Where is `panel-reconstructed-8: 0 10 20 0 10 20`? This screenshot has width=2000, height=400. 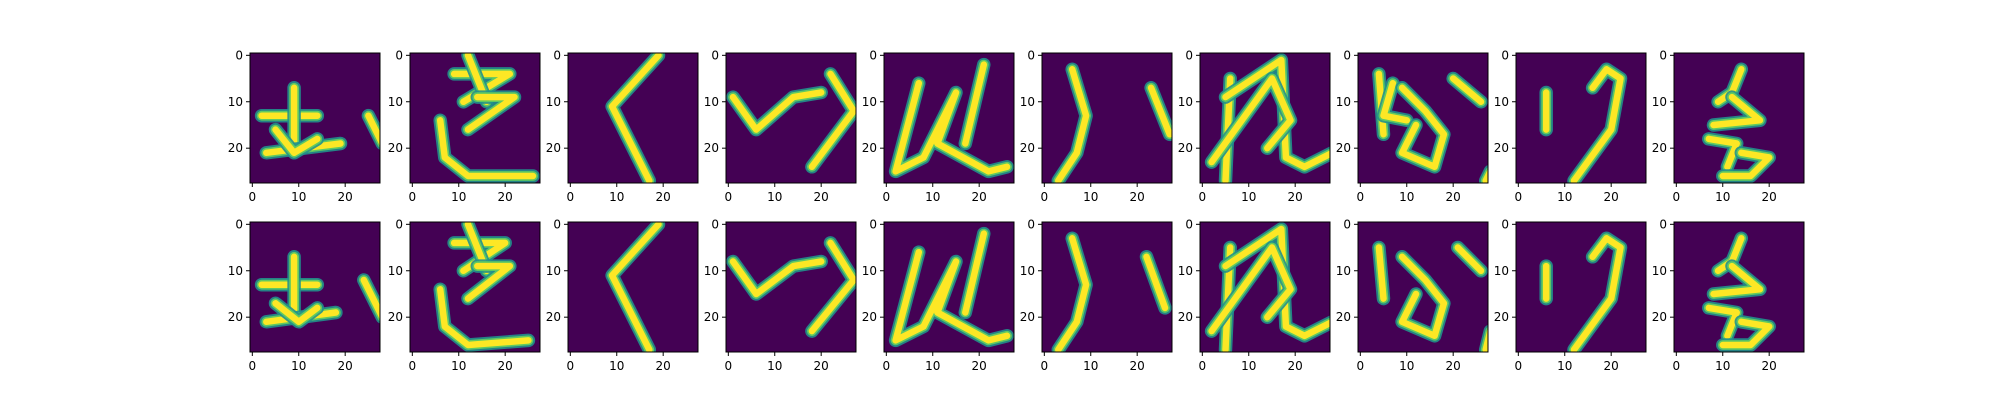
panel-reconstructed-8: 0 10 20 0 10 20 is located at coordinates (1412, 295).